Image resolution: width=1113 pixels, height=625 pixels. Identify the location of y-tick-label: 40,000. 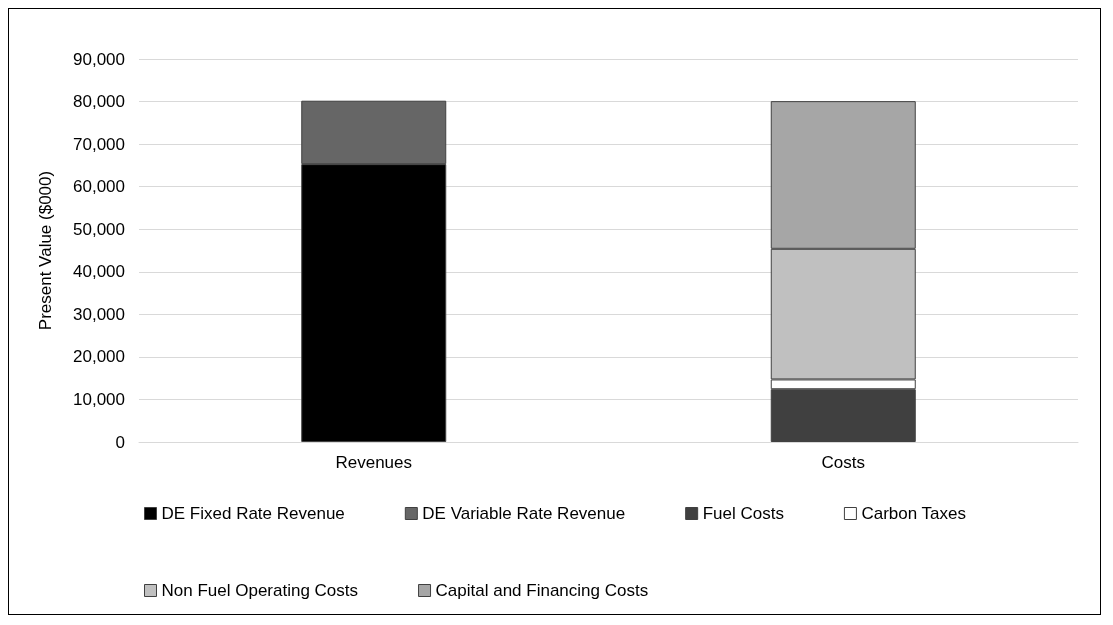
(99, 272).